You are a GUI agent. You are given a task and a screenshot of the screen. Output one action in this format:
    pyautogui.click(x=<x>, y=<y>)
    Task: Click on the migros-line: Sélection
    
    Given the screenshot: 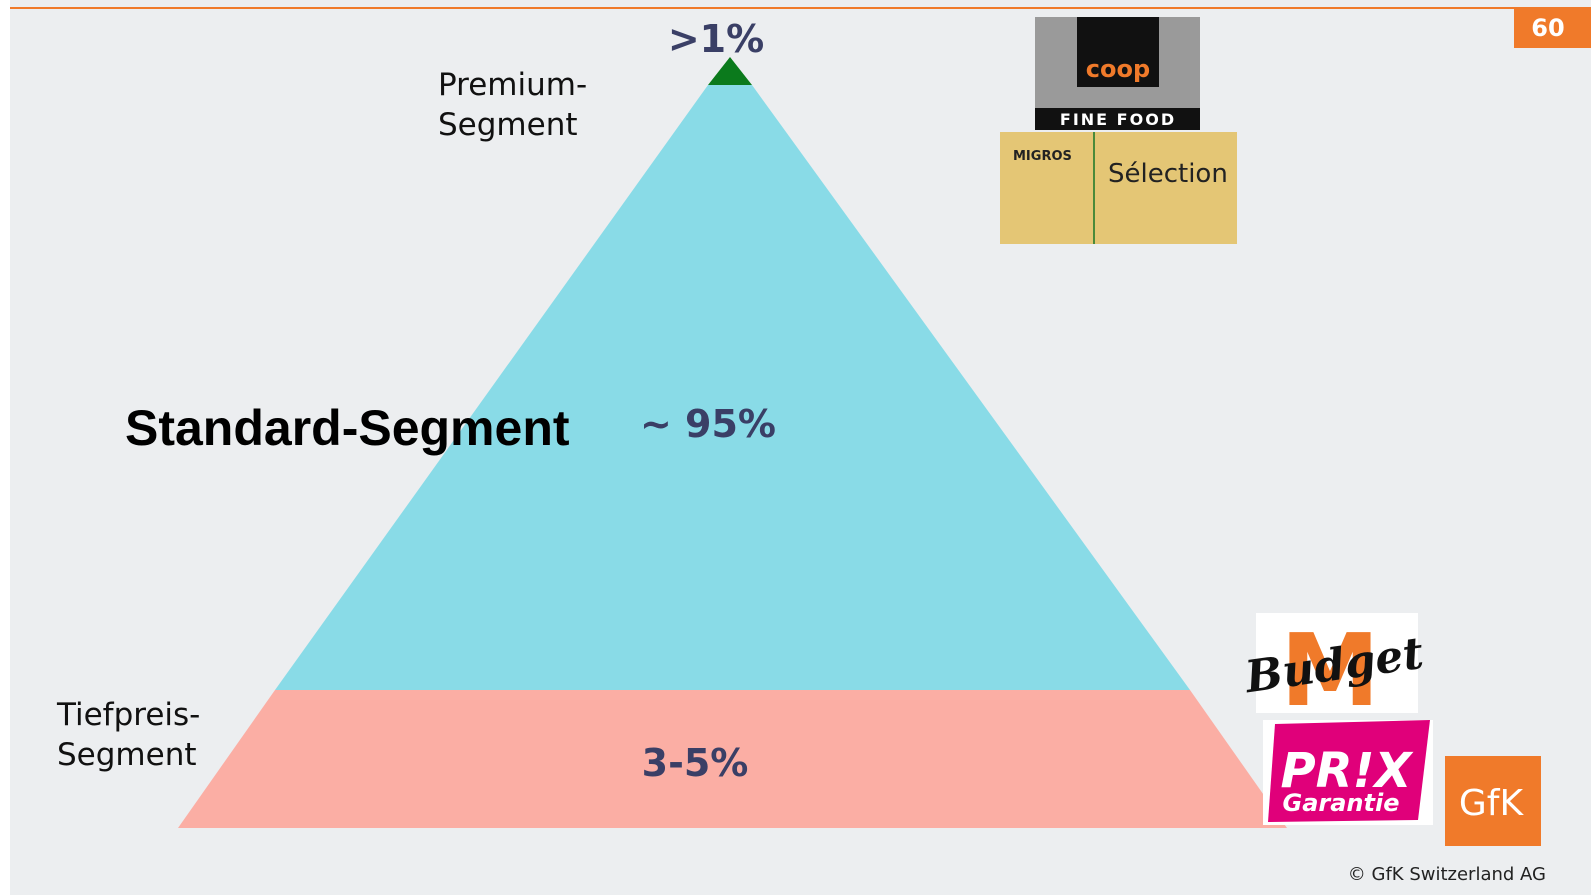 What is the action you would take?
    pyautogui.click(x=1168, y=174)
    